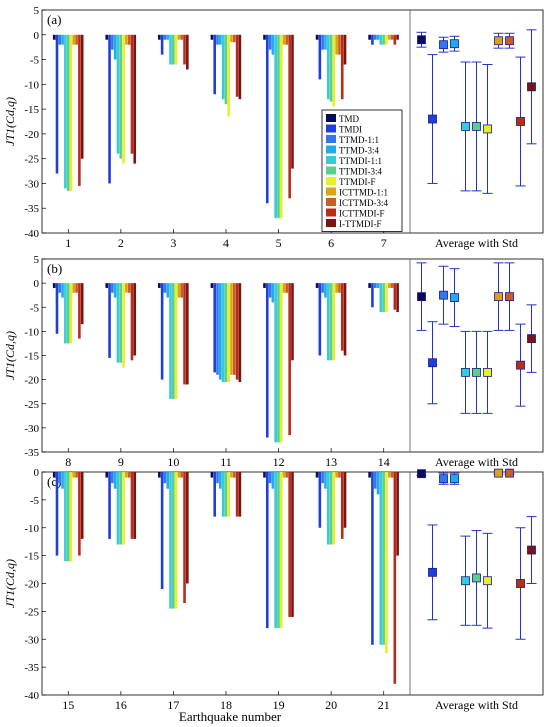  Describe the element at coordinates (331, 705) in the screenshot. I see `x-tick-label: 20` at that location.